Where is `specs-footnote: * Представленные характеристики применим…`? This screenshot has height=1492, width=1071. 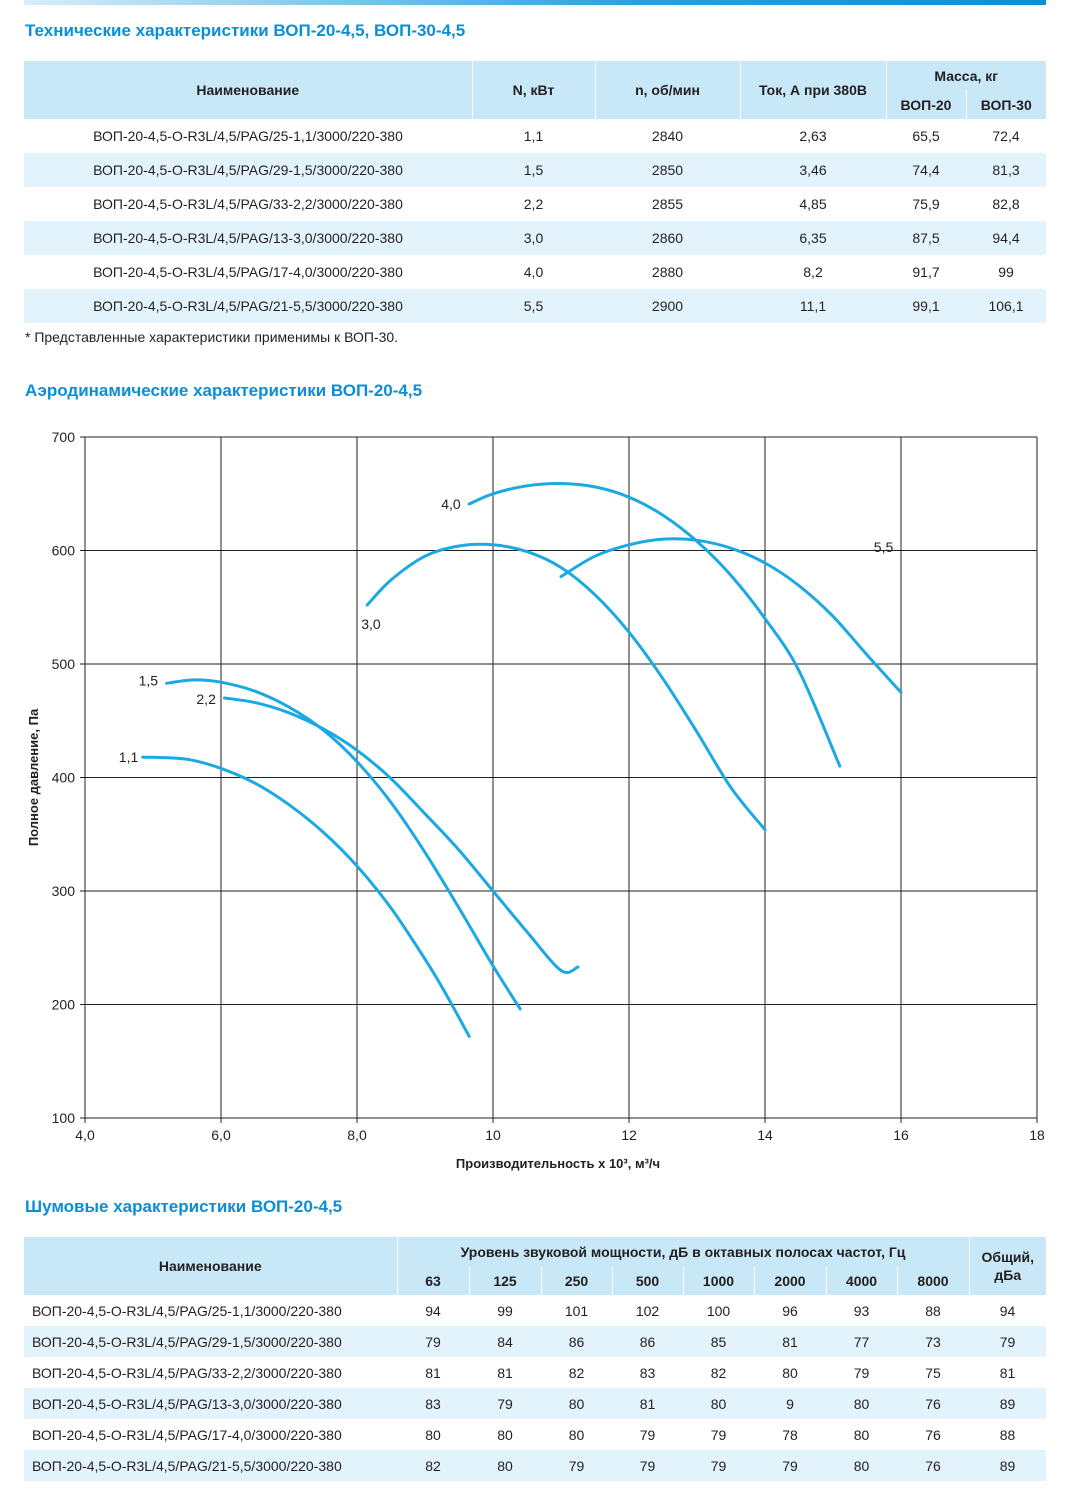 specs-footnote: * Представленные характеристики применим… is located at coordinates (212, 337).